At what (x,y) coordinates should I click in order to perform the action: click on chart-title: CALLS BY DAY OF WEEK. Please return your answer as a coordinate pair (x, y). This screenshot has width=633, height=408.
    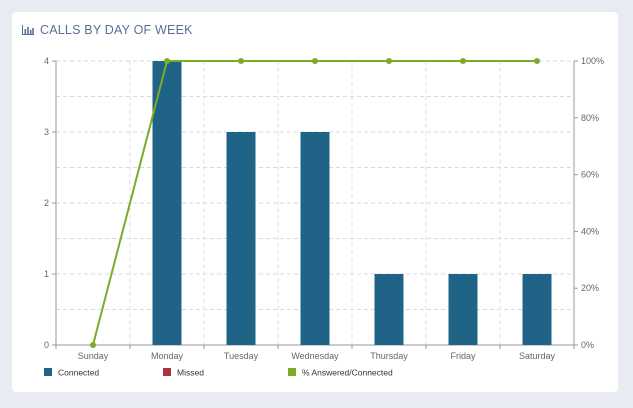
    Looking at the image, I should click on (116, 30).